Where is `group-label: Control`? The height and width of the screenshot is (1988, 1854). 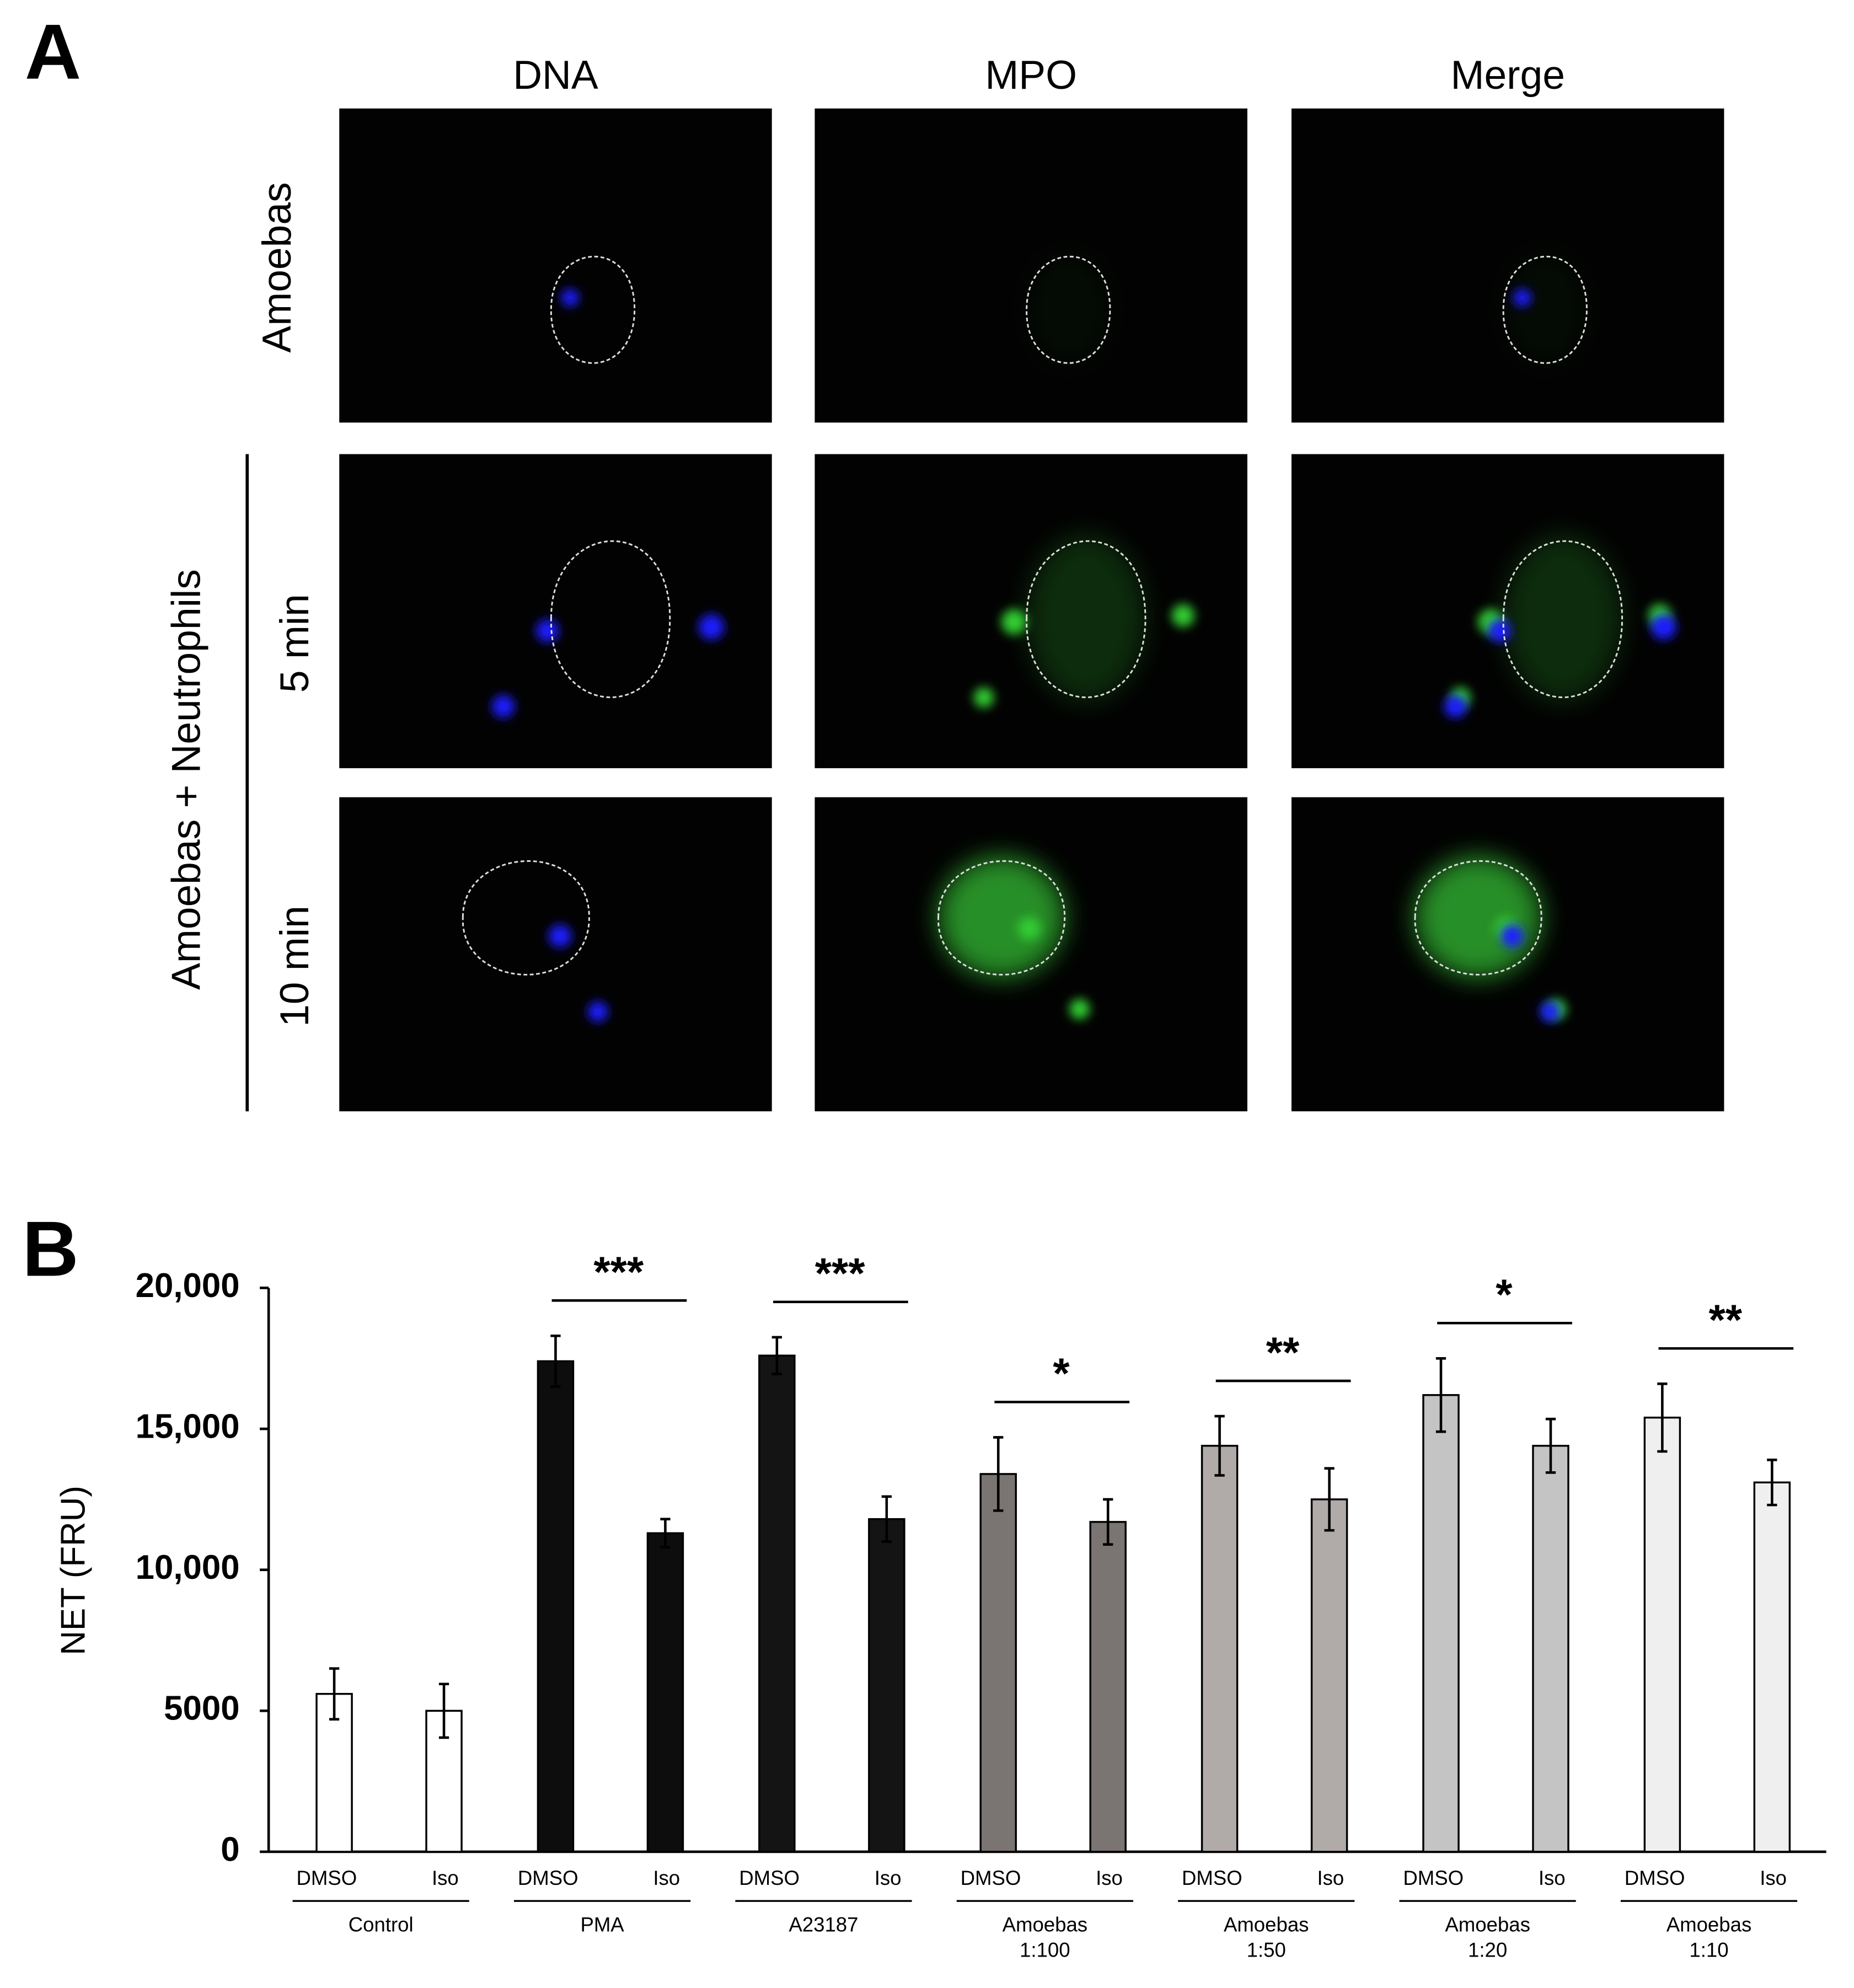
group-label: Control is located at coordinates (381, 1925).